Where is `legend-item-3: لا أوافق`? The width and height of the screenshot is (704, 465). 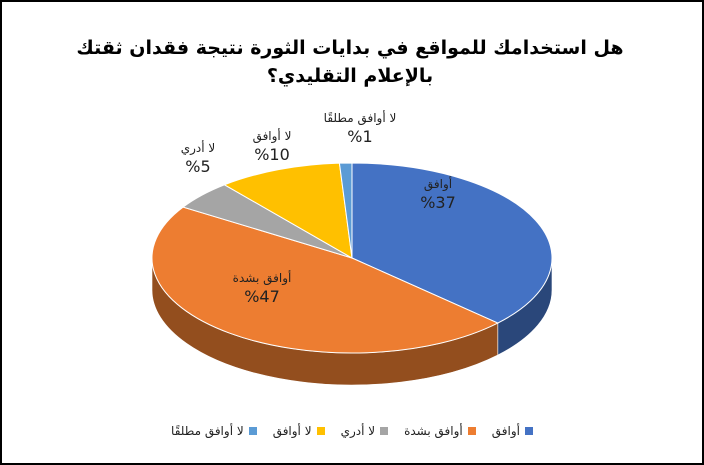 legend-item-3: لا أوافق is located at coordinates (299, 431).